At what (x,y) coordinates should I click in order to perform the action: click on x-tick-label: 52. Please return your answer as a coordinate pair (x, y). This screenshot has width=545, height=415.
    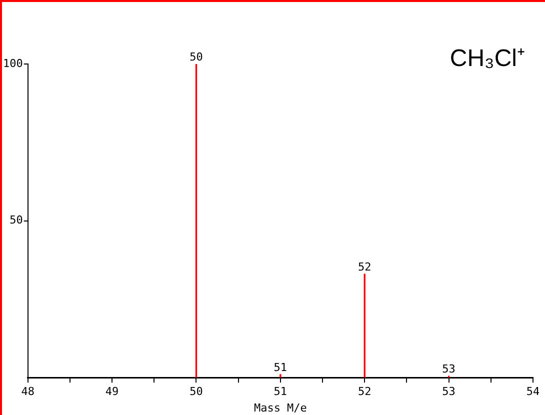
    Looking at the image, I should click on (365, 391).